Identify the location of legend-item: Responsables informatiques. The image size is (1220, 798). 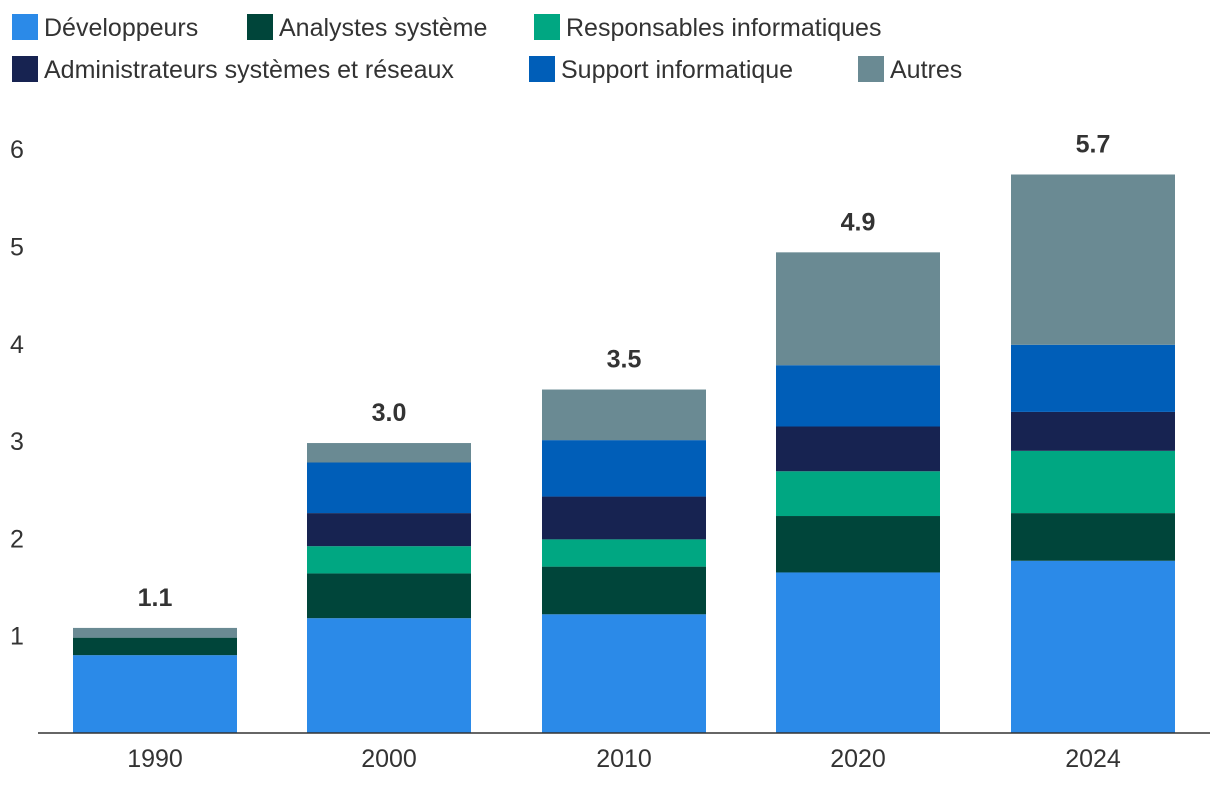
(707, 28).